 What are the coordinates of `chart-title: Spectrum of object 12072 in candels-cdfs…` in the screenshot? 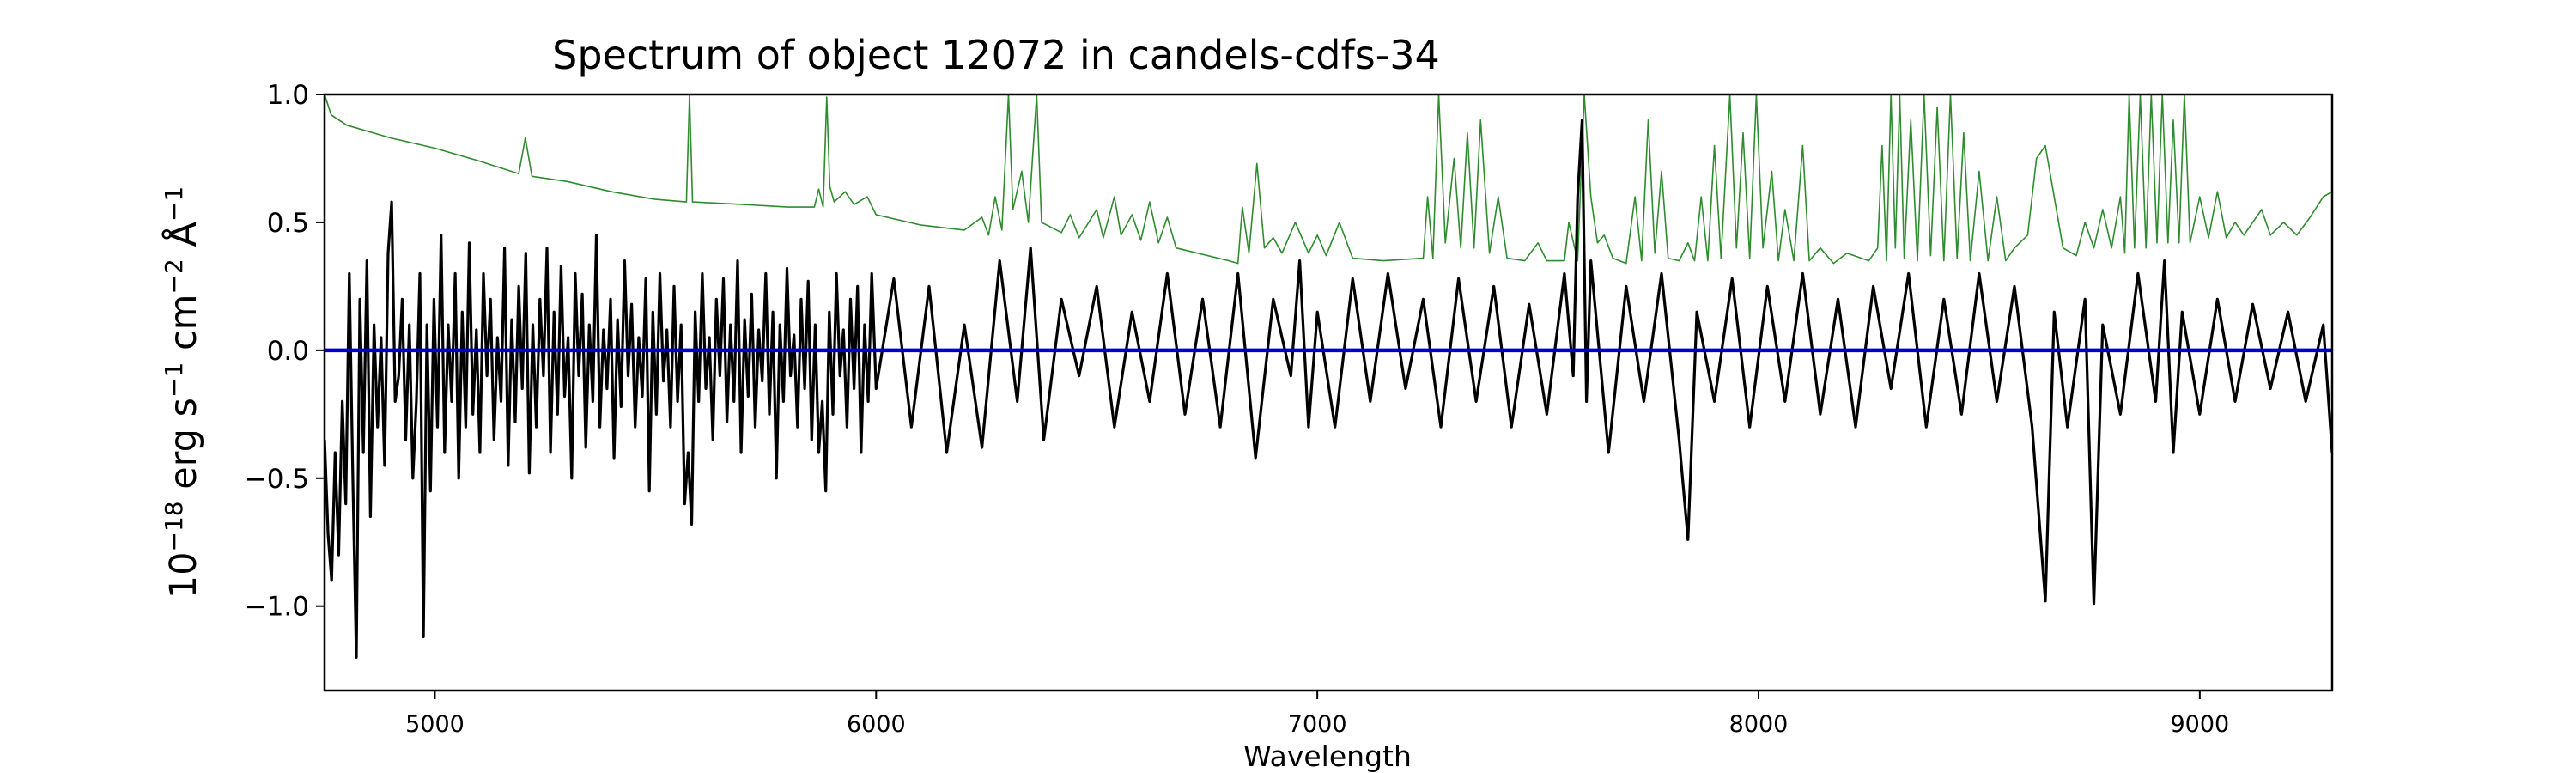 It's located at (996, 55).